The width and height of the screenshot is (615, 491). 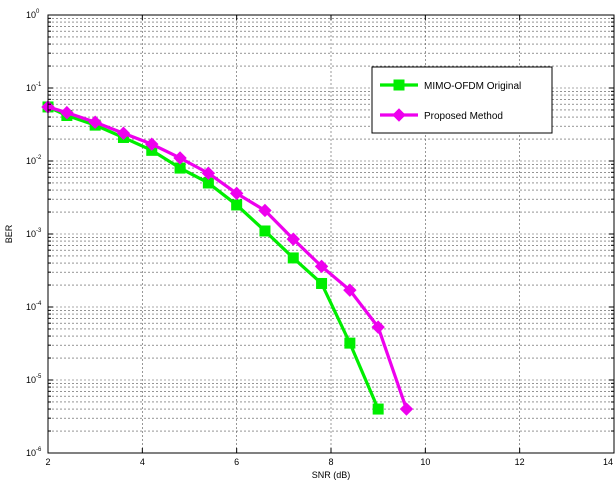 I want to click on x-tick-label: 10, so click(x=425, y=462).